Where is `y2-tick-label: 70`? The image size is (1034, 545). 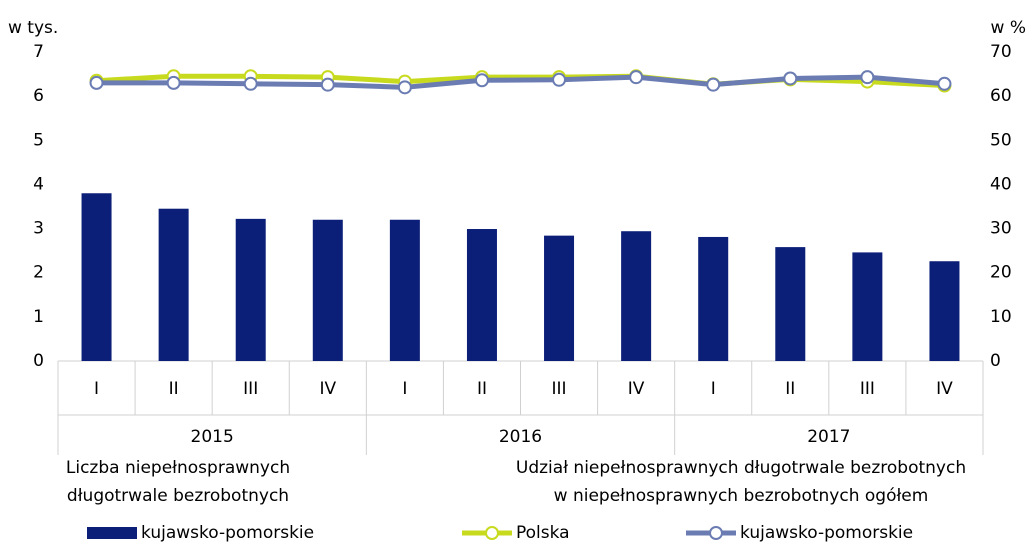 y2-tick-label: 70 is located at coordinates (1001, 52).